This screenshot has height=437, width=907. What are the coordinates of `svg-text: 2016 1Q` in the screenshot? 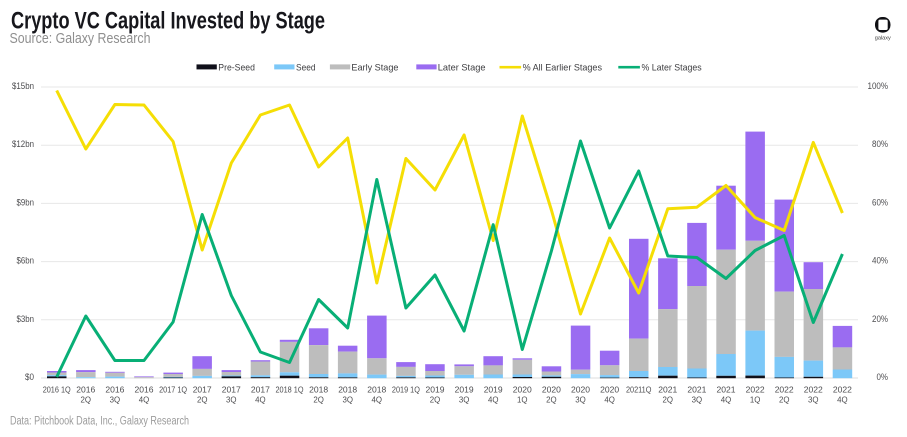 It's located at (57, 390).